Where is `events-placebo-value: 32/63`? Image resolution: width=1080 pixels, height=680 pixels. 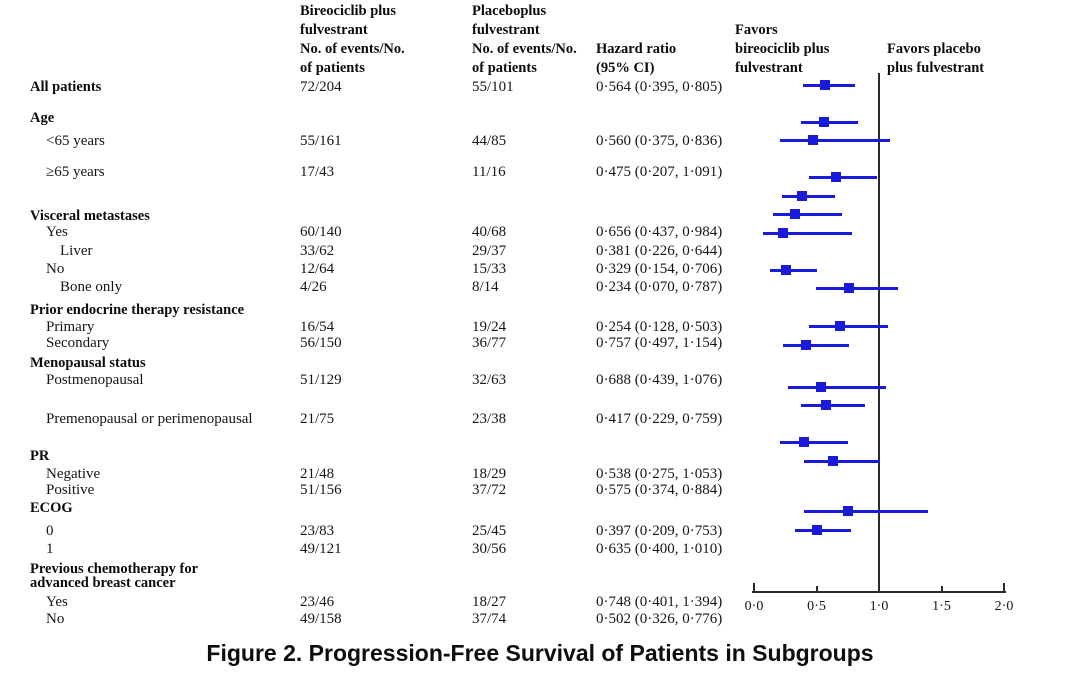 events-placebo-value: 32/63 is located at coordinates (489, 380).